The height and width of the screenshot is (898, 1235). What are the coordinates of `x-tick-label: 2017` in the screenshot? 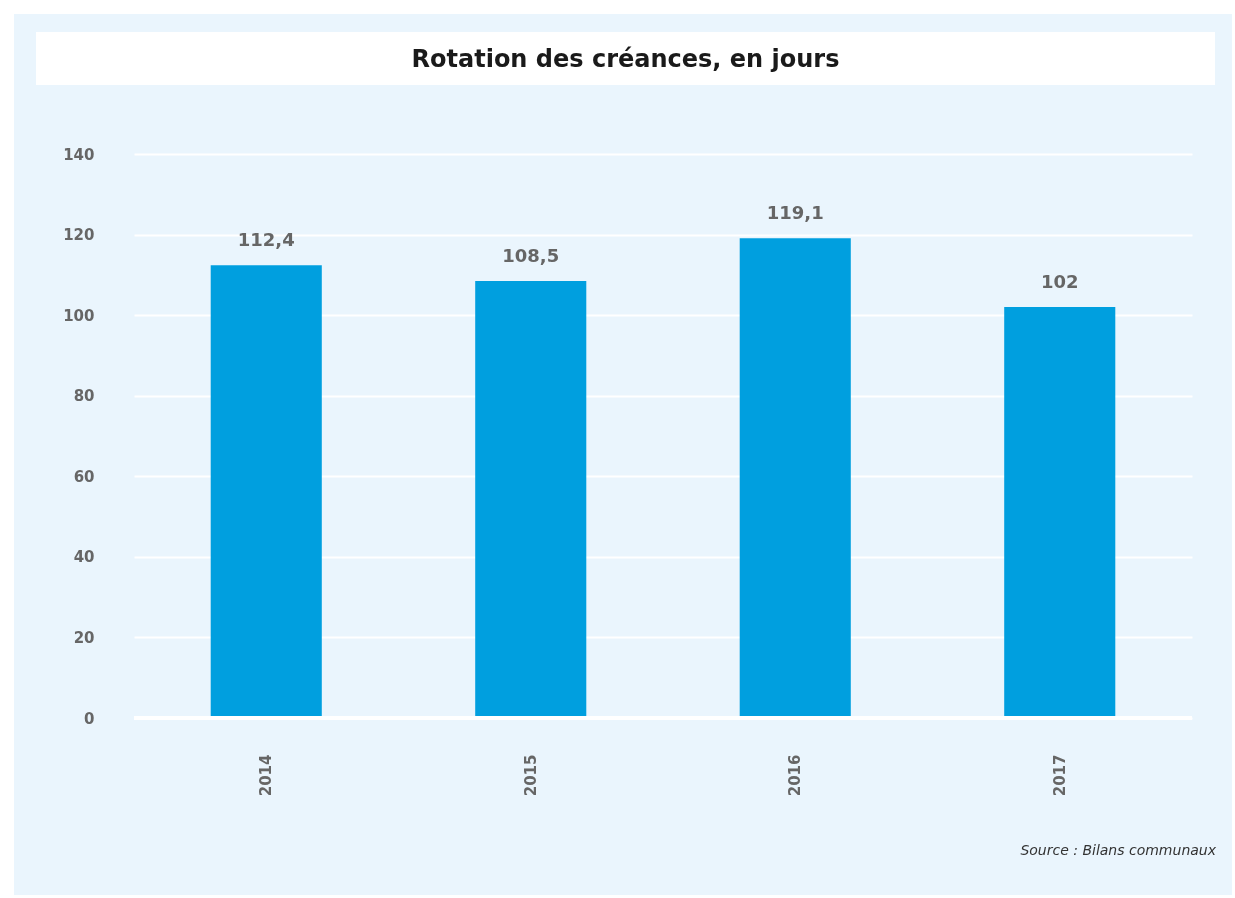 It's located at (1059, 775).